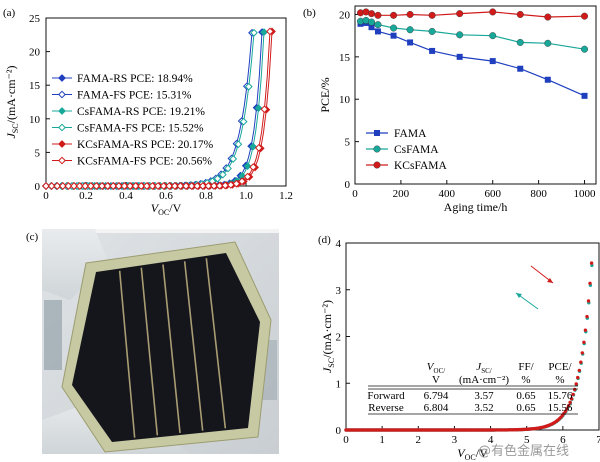  I want to click on table-cell: 15.56, so click(560, 408).